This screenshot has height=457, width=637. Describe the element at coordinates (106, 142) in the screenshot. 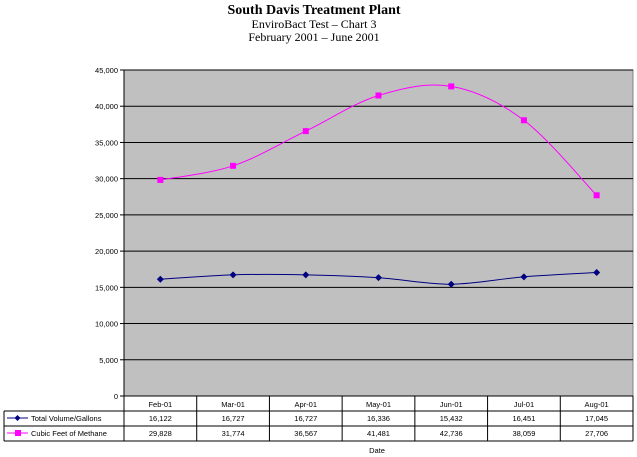

I see `y-tick-label: 35,000` at that location.